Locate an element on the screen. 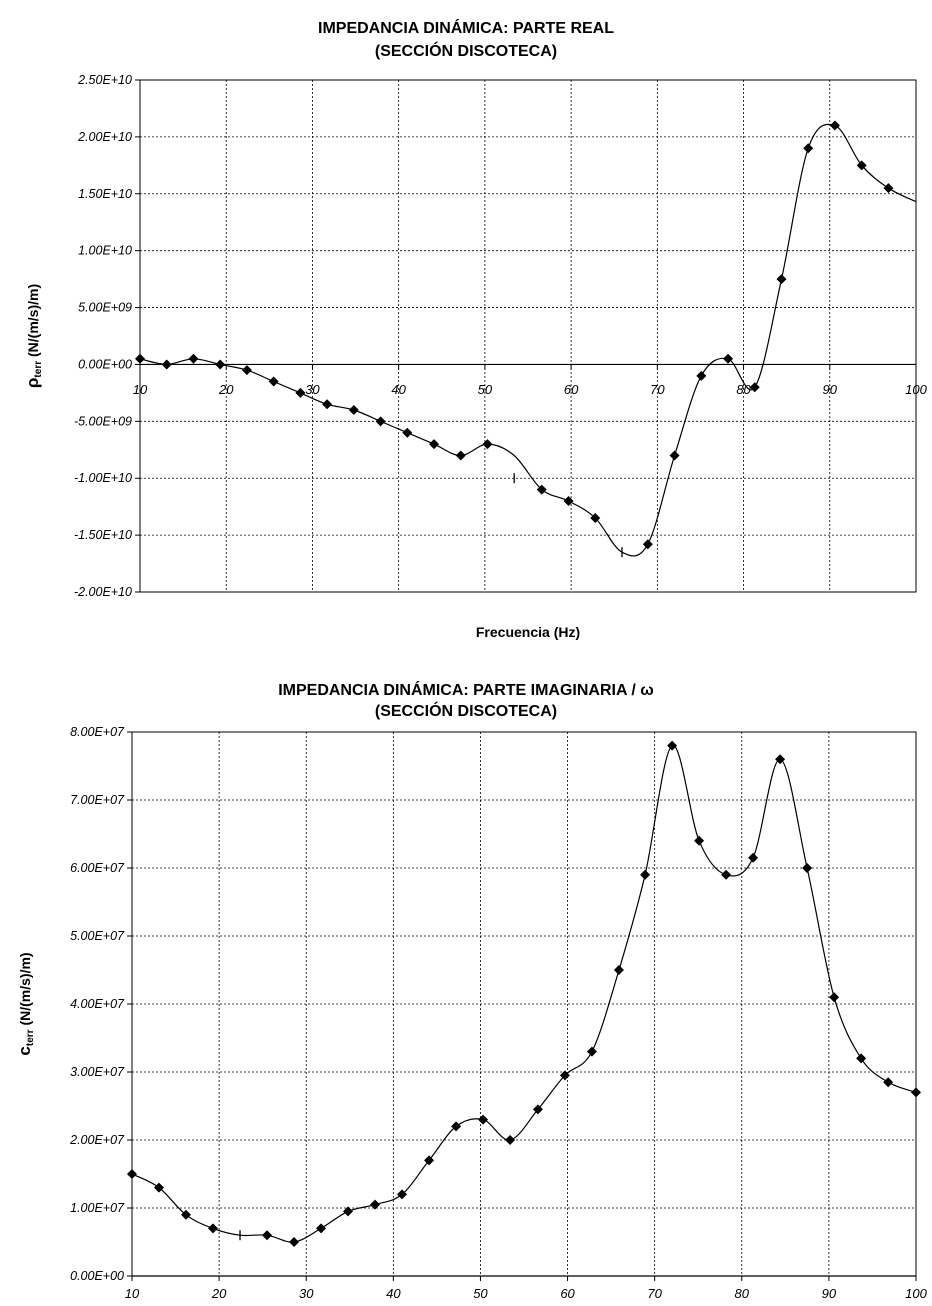 The width and height of the screenshot is (932, 1306). y-tick-label: 3.00E+07 is located at coordinates (97, 1072).